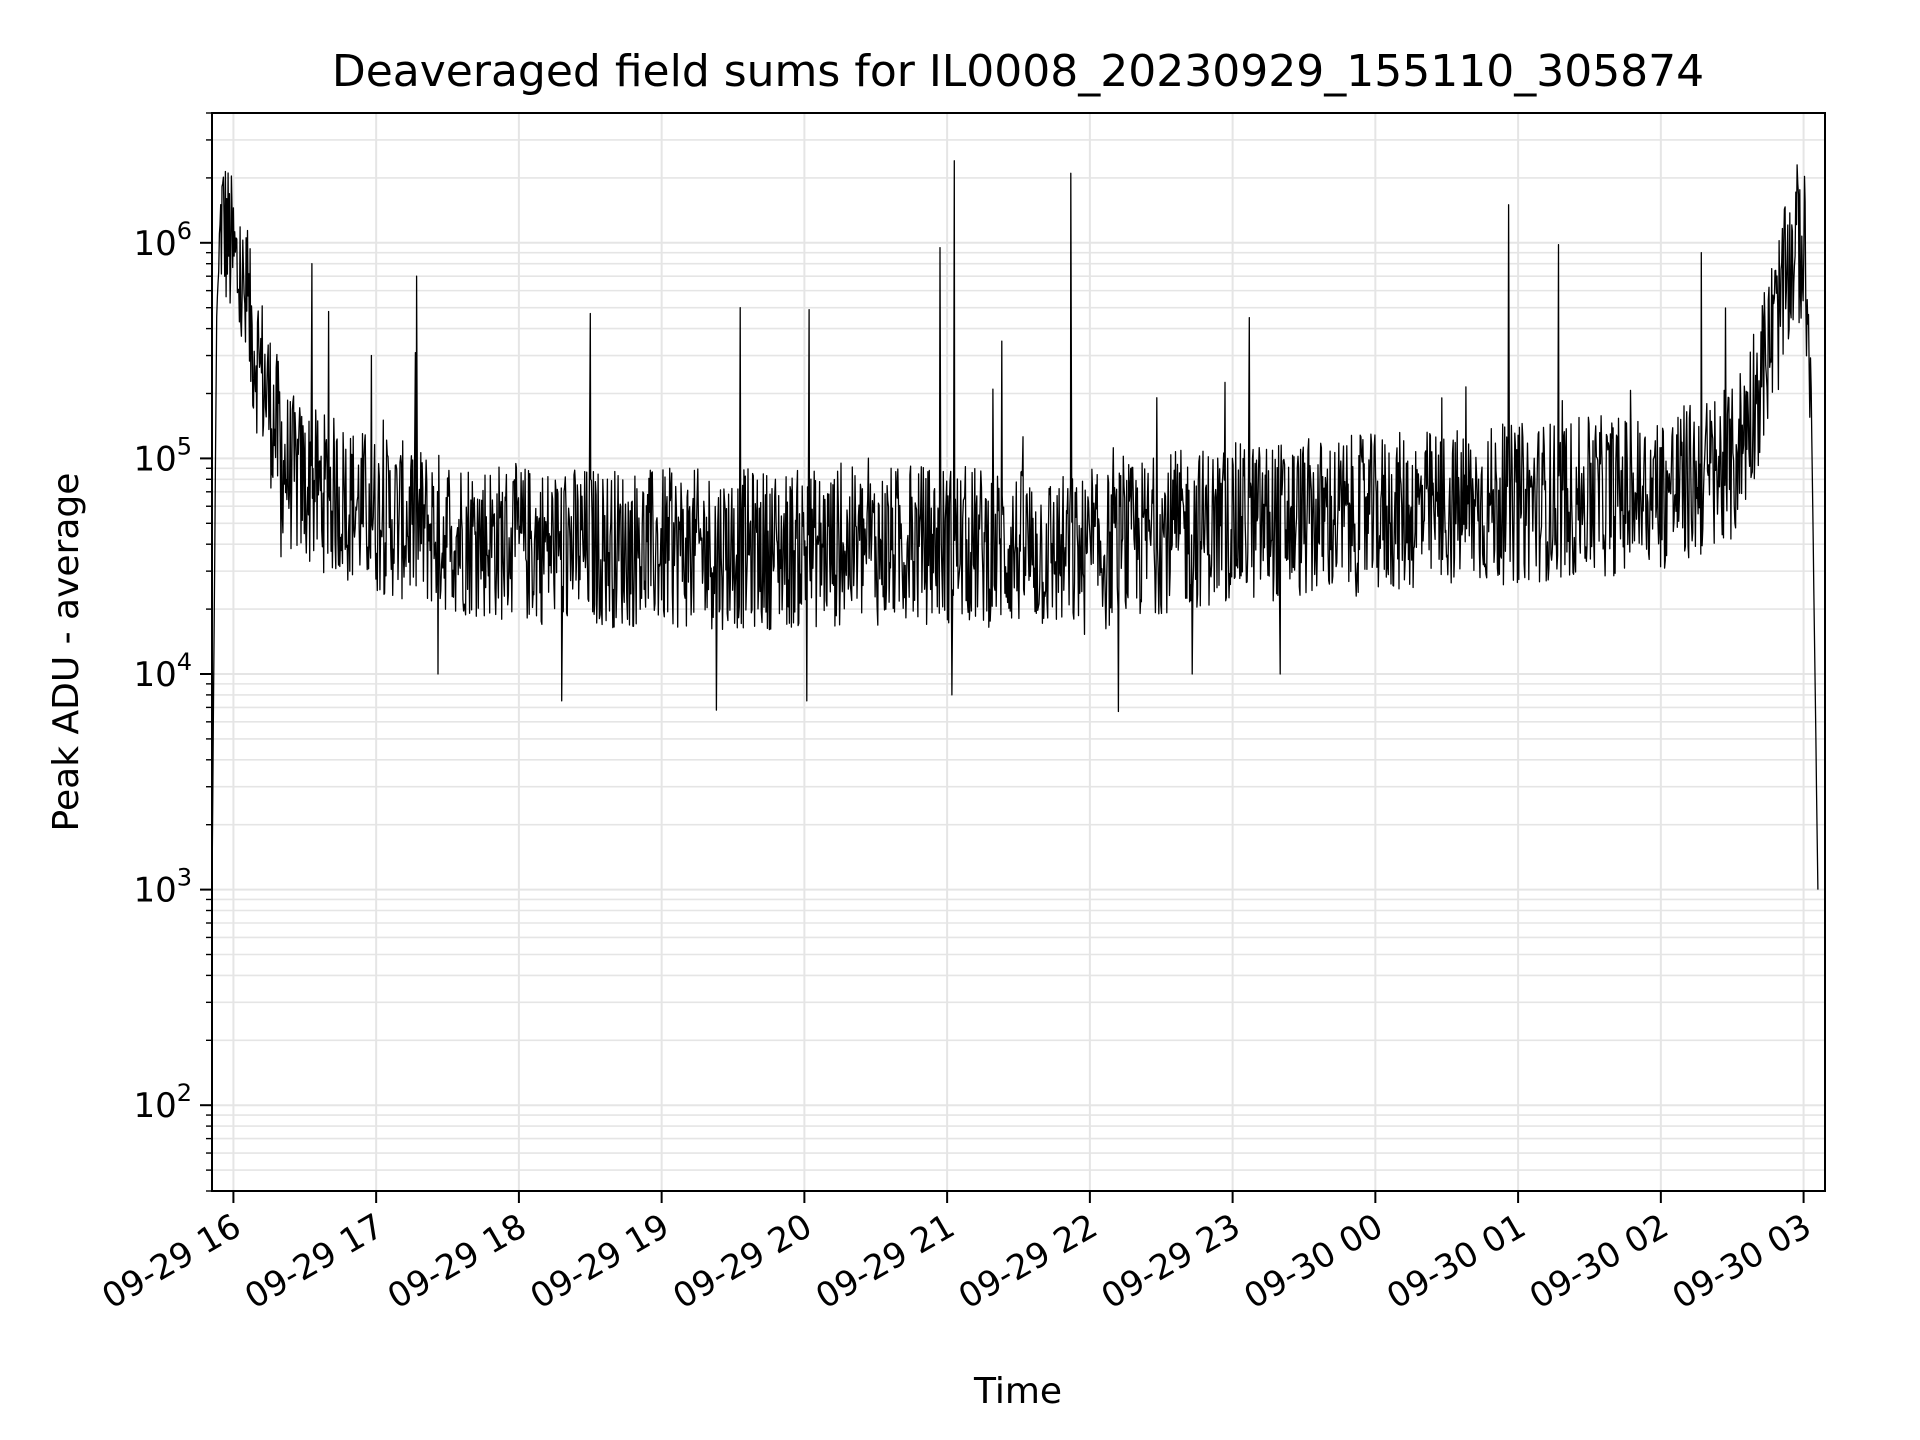 Image resolution: width=1920 pixels, height=1440 pixels. Describe the element at coordinates (162, 240) in the screenshot. I see `y-tick-label: 10⁶` at that location.